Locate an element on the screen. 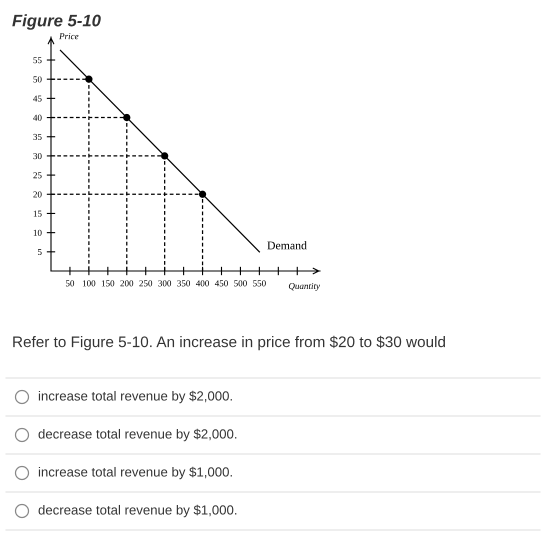 Image resolution: width=542 pixels, height=537 pixels. x-tick-label: 550 is located at coordinates (259, 283).